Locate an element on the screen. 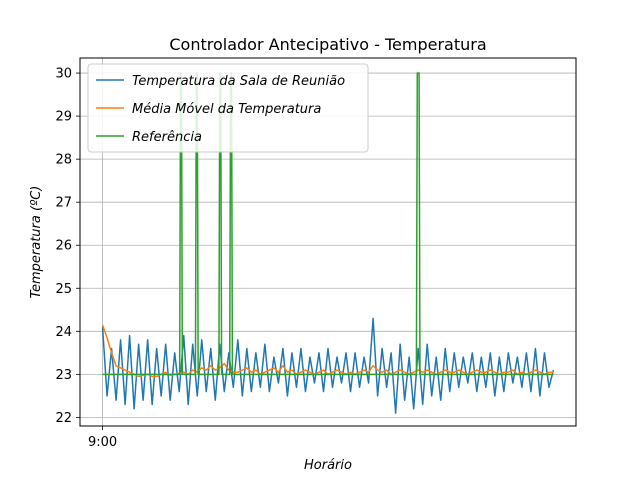 This screenshot has height=480, width=640. y-tick-label: 22 is located at coordinates (63, 418).